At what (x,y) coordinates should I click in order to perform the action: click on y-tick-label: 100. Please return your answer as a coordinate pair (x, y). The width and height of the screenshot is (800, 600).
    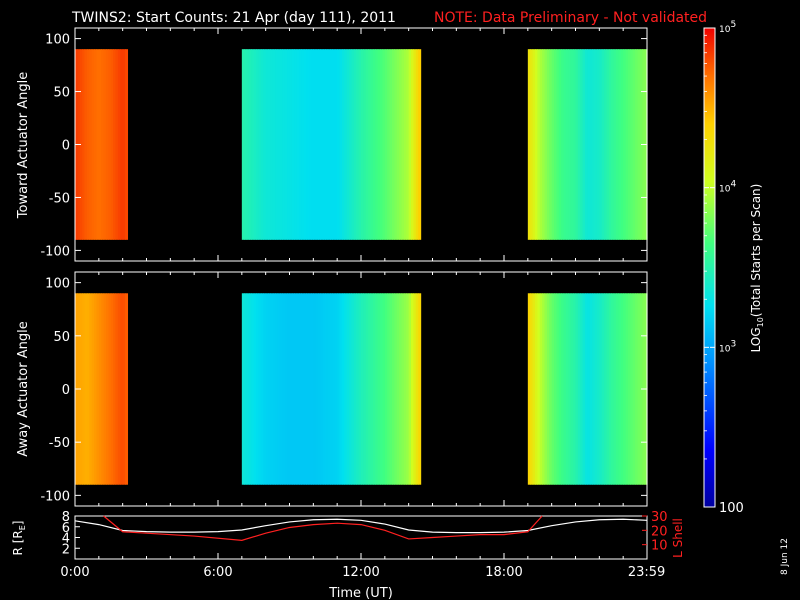
    Looking at the image, I should click on (57, 40).